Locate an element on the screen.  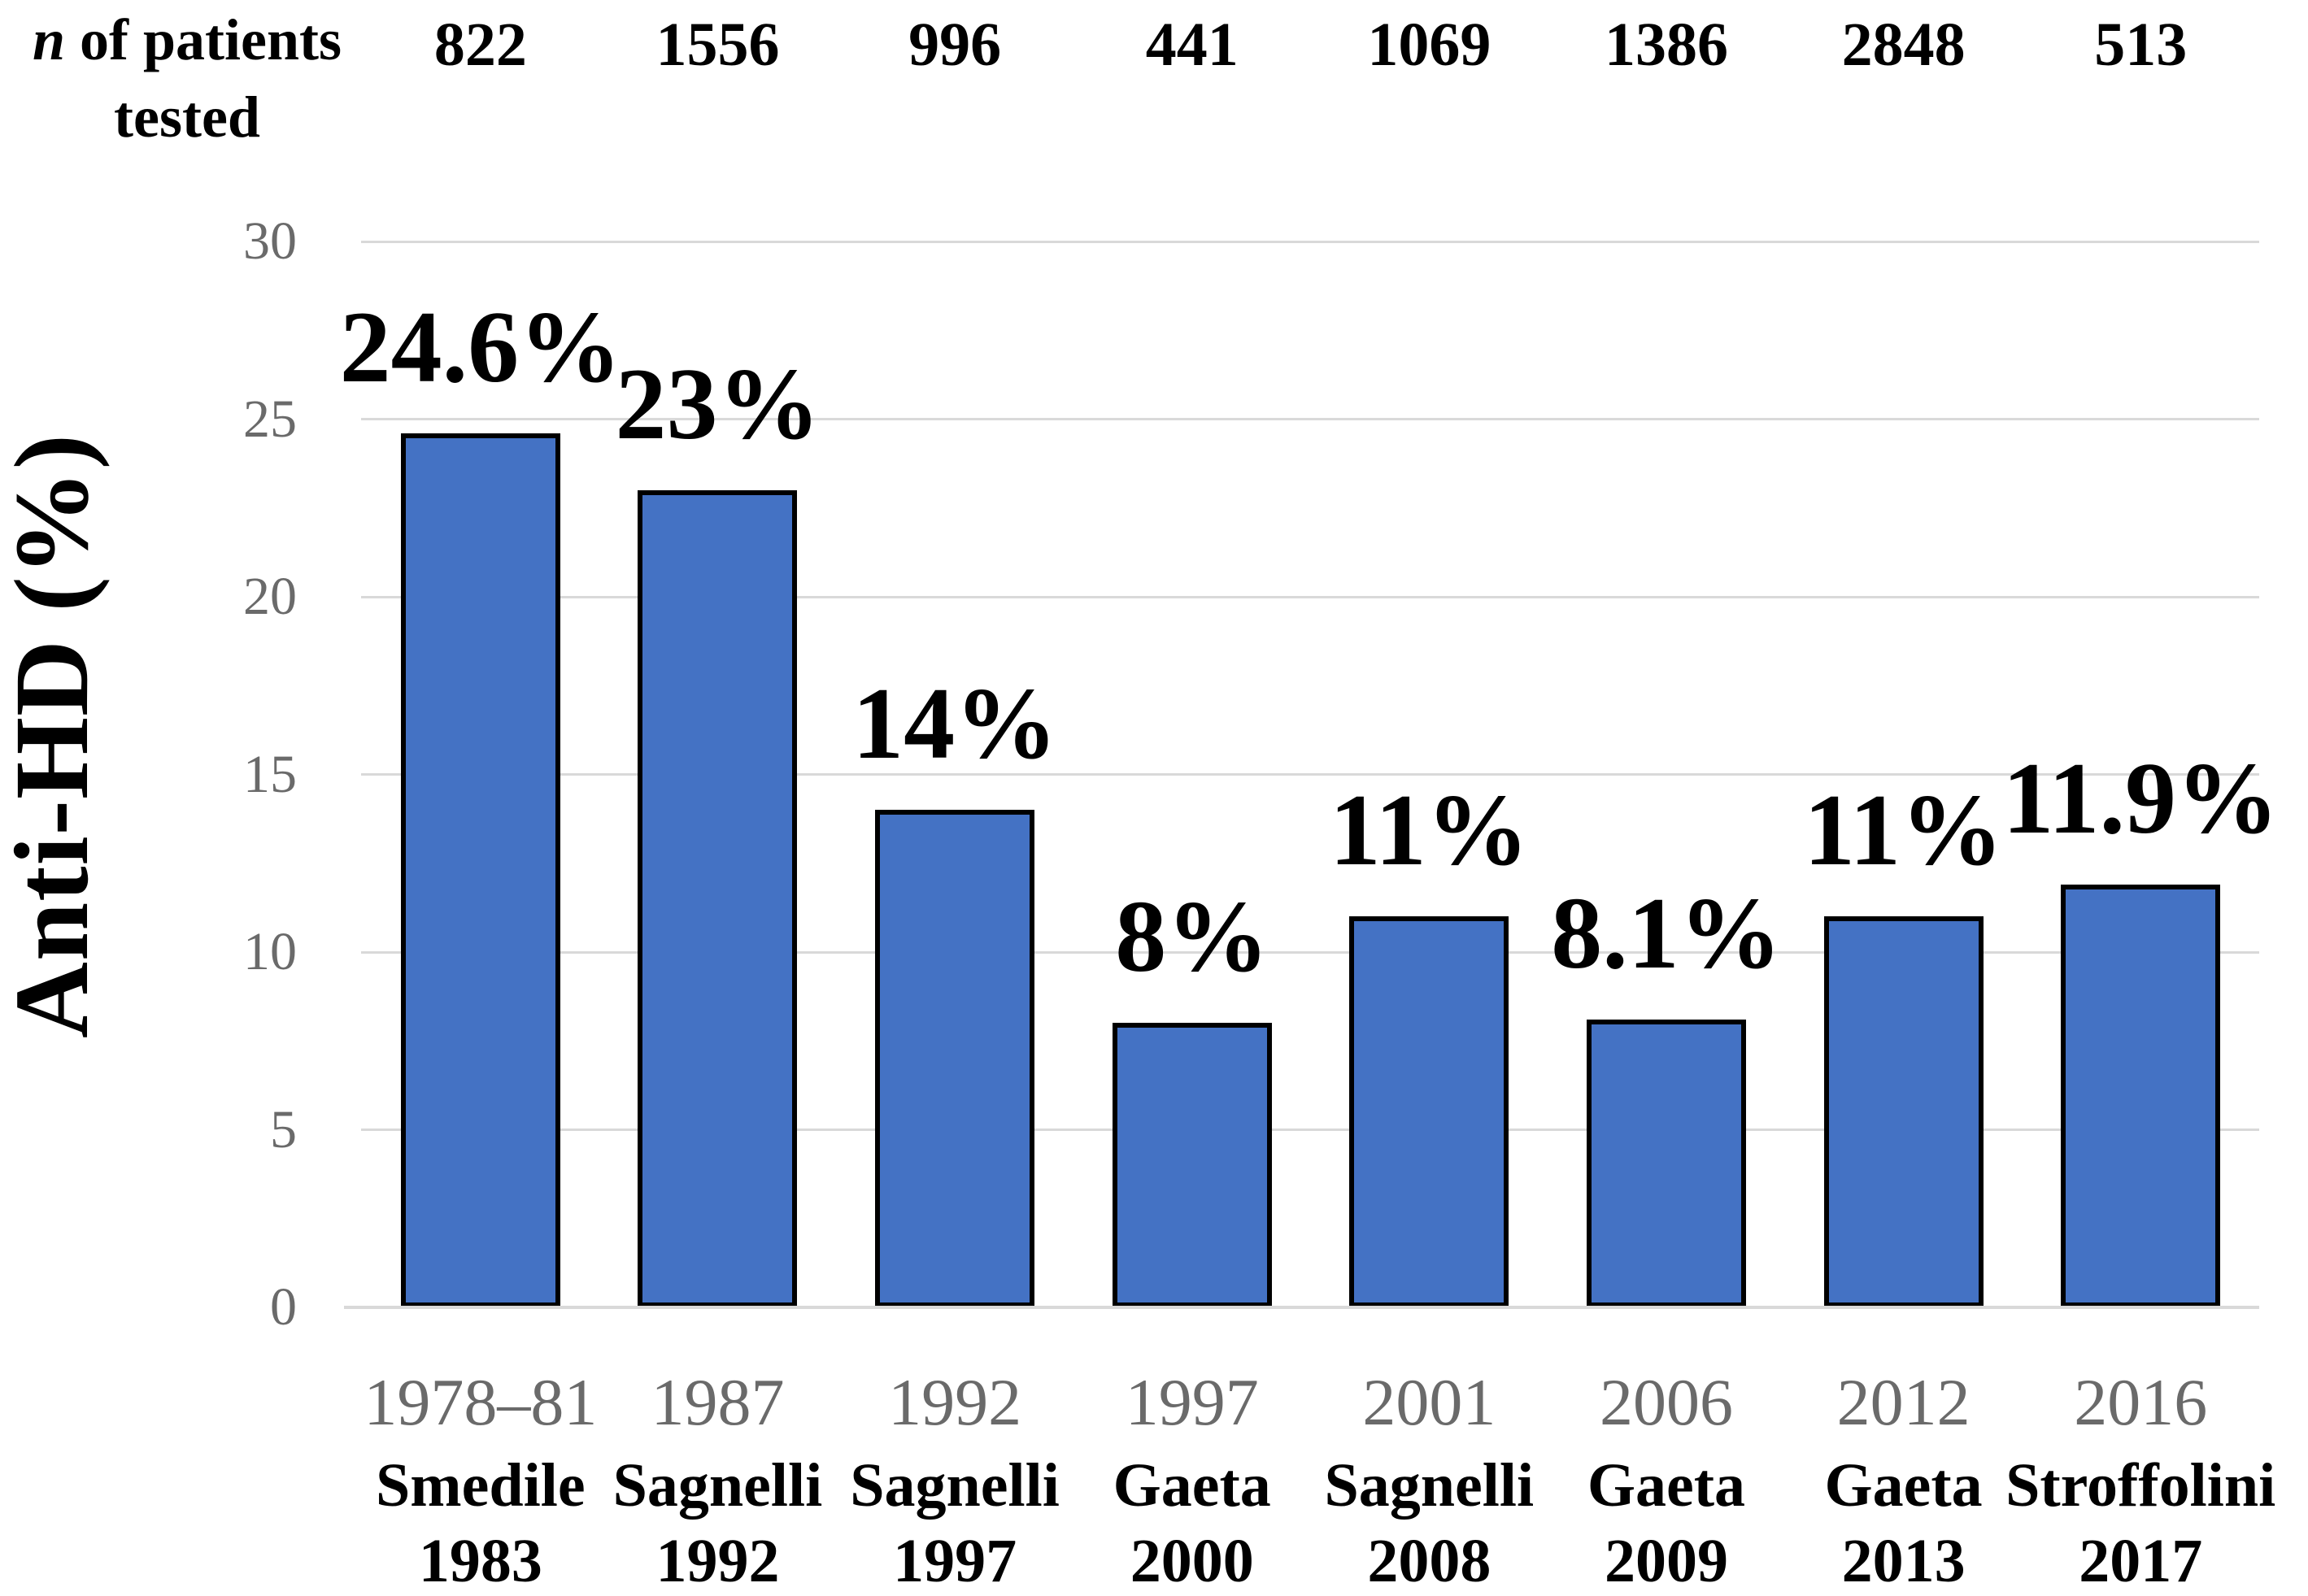
n-value: 822 is located at coordinates (480, 45).